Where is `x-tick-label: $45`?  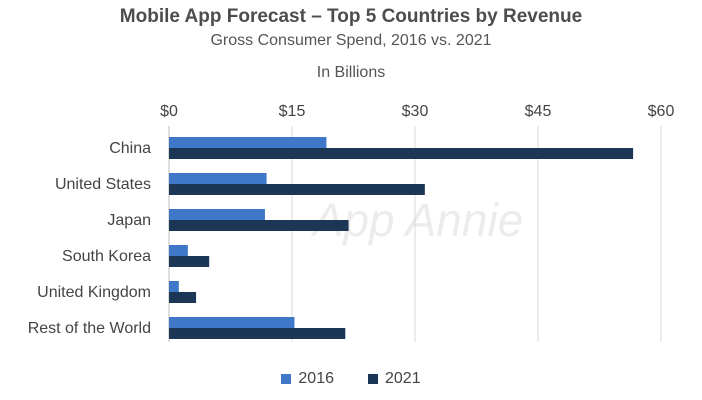 x-tick-label: $45 is located at coordinates (538, 111).